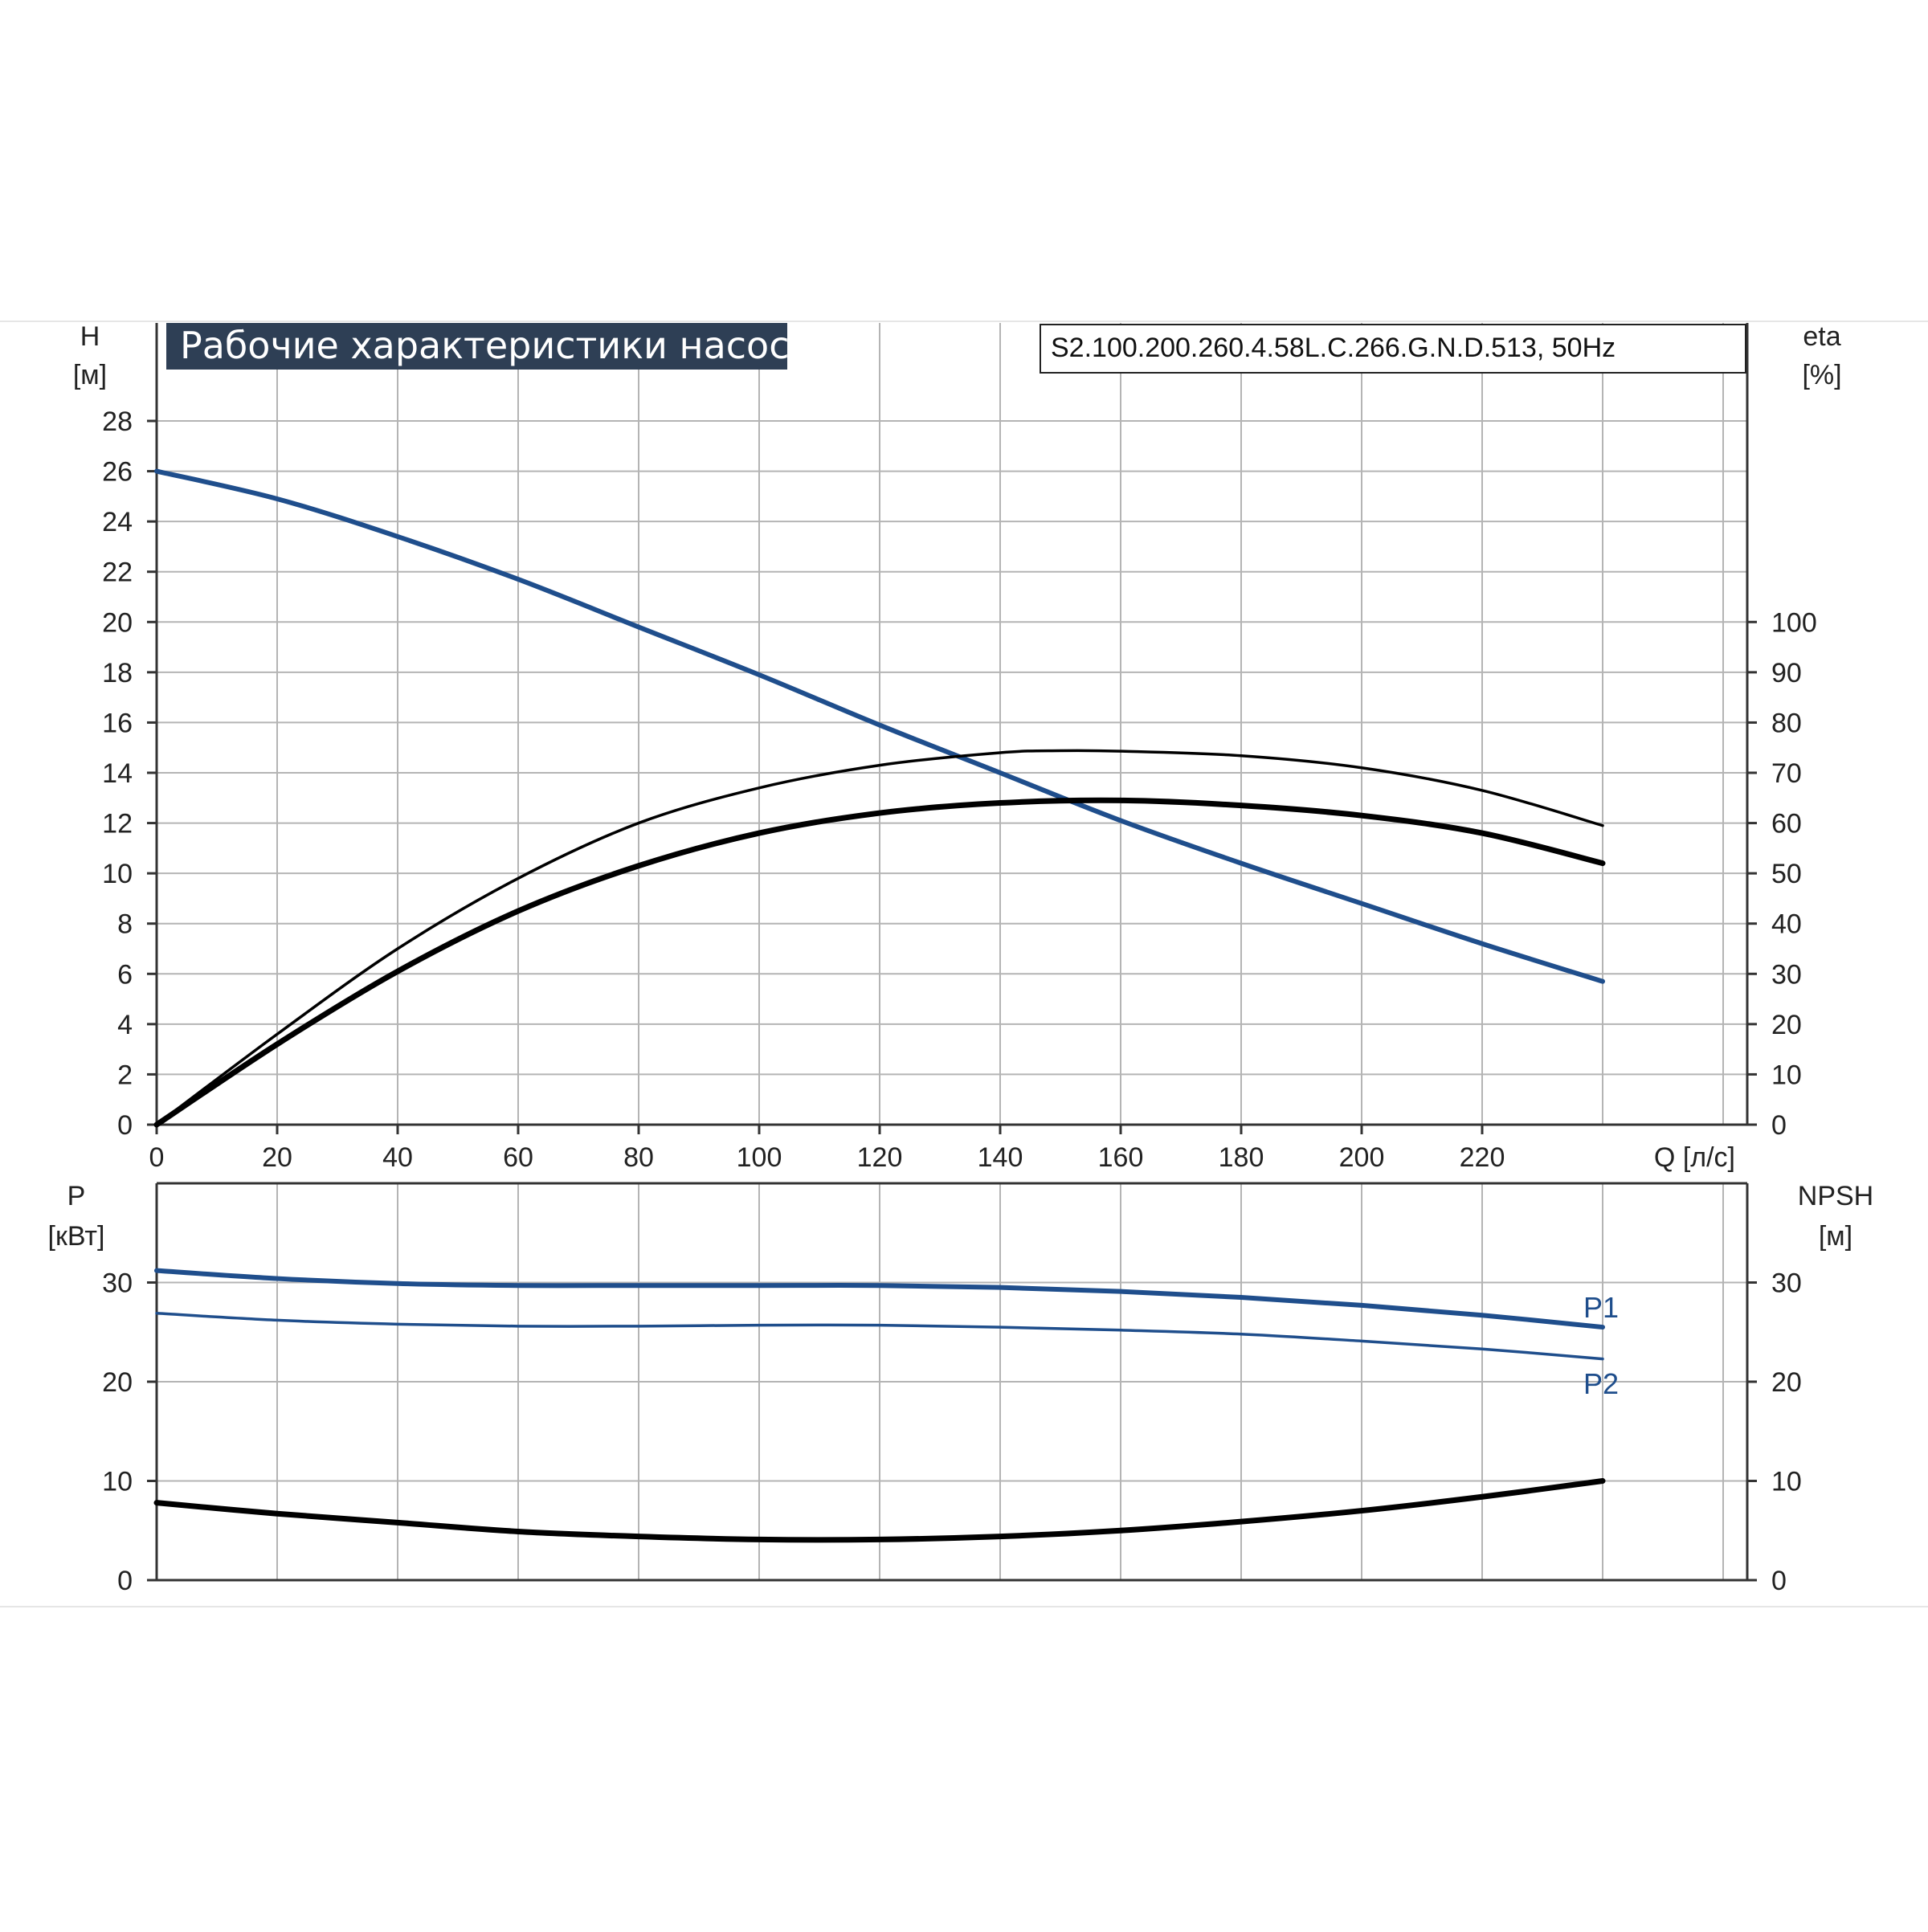  Describe the element at coordinates (1787, 1075) in the screenshot. I see `efficiency-tick-label: 10` at that location.